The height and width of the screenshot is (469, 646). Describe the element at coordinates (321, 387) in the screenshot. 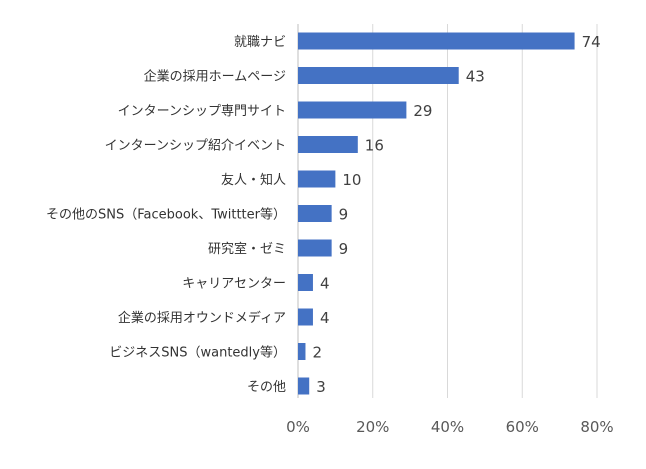

I see `data-label: 3` at that location.